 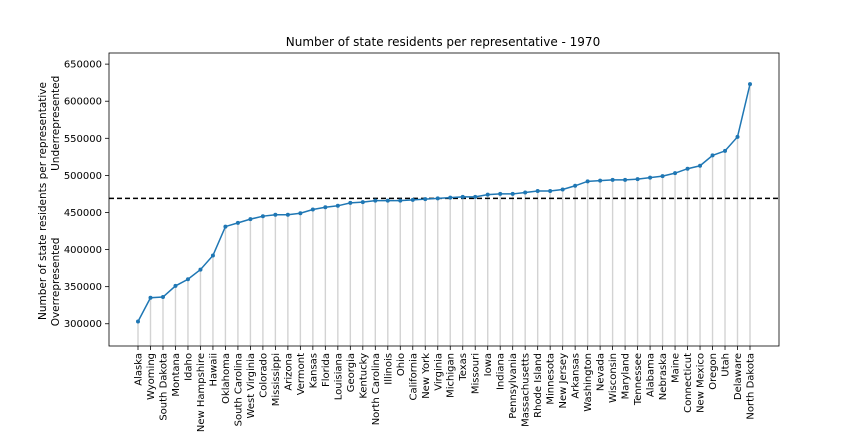 What do you see at coordinates (213, 370) in the screenshot?
I see `x-tick-label: Hawaii` at bounding box center [213, 370].